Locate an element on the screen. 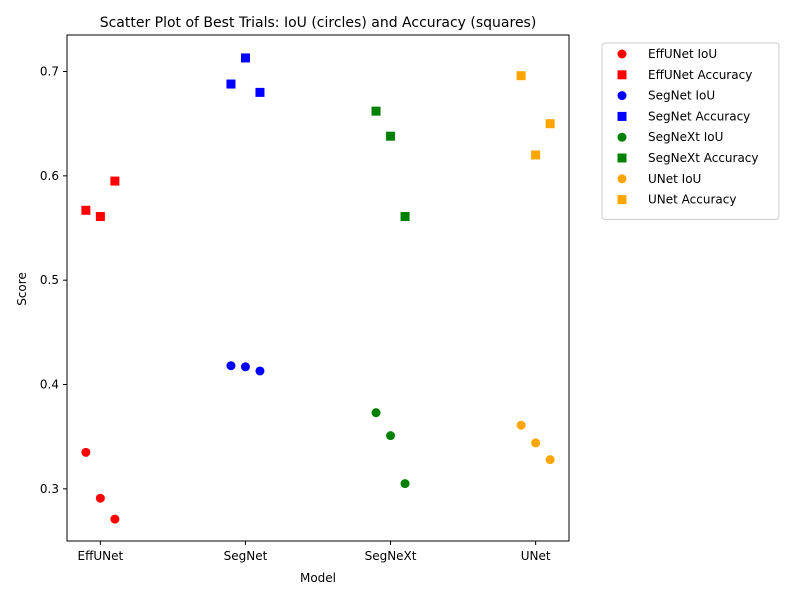 The width and height of the screenshot is (800, 600). legend-entry-label: UNet Accuracy is located at coordinates (692, 200).